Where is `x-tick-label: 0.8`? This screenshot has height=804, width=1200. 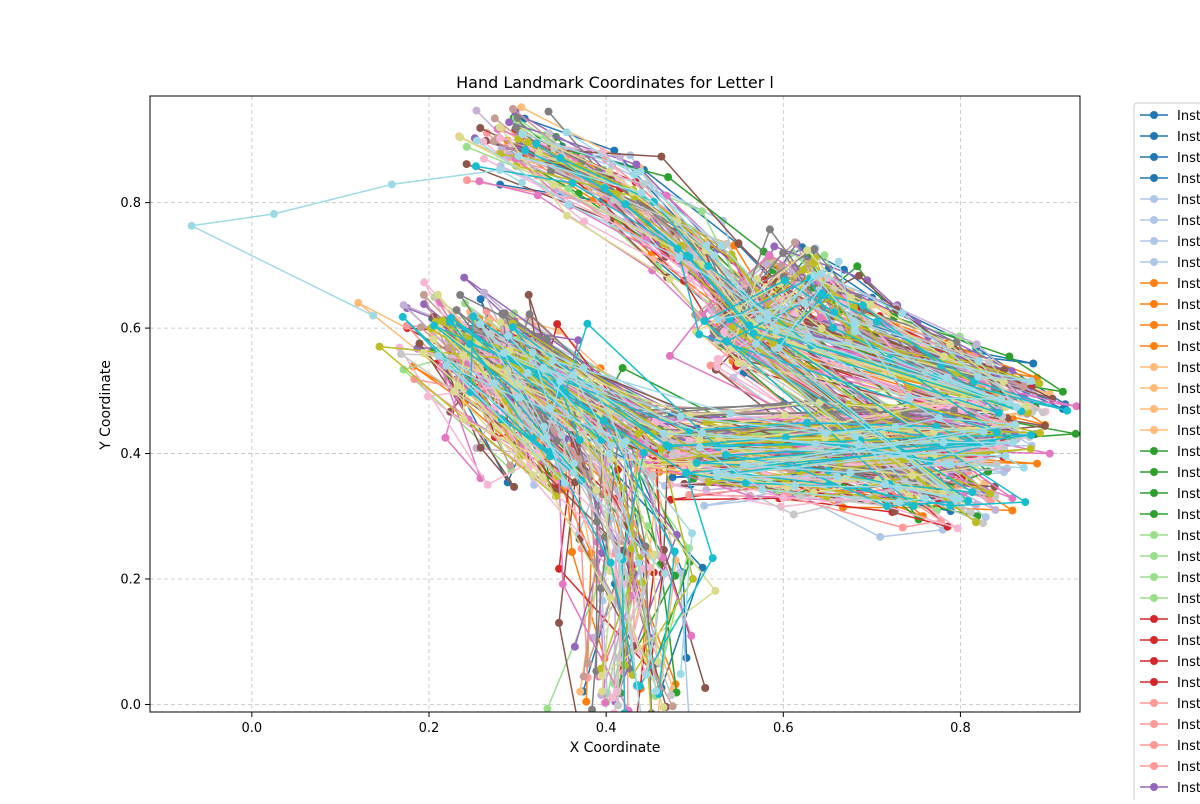 x-tick-label: 0.8 is located at coordinates (960, 728).